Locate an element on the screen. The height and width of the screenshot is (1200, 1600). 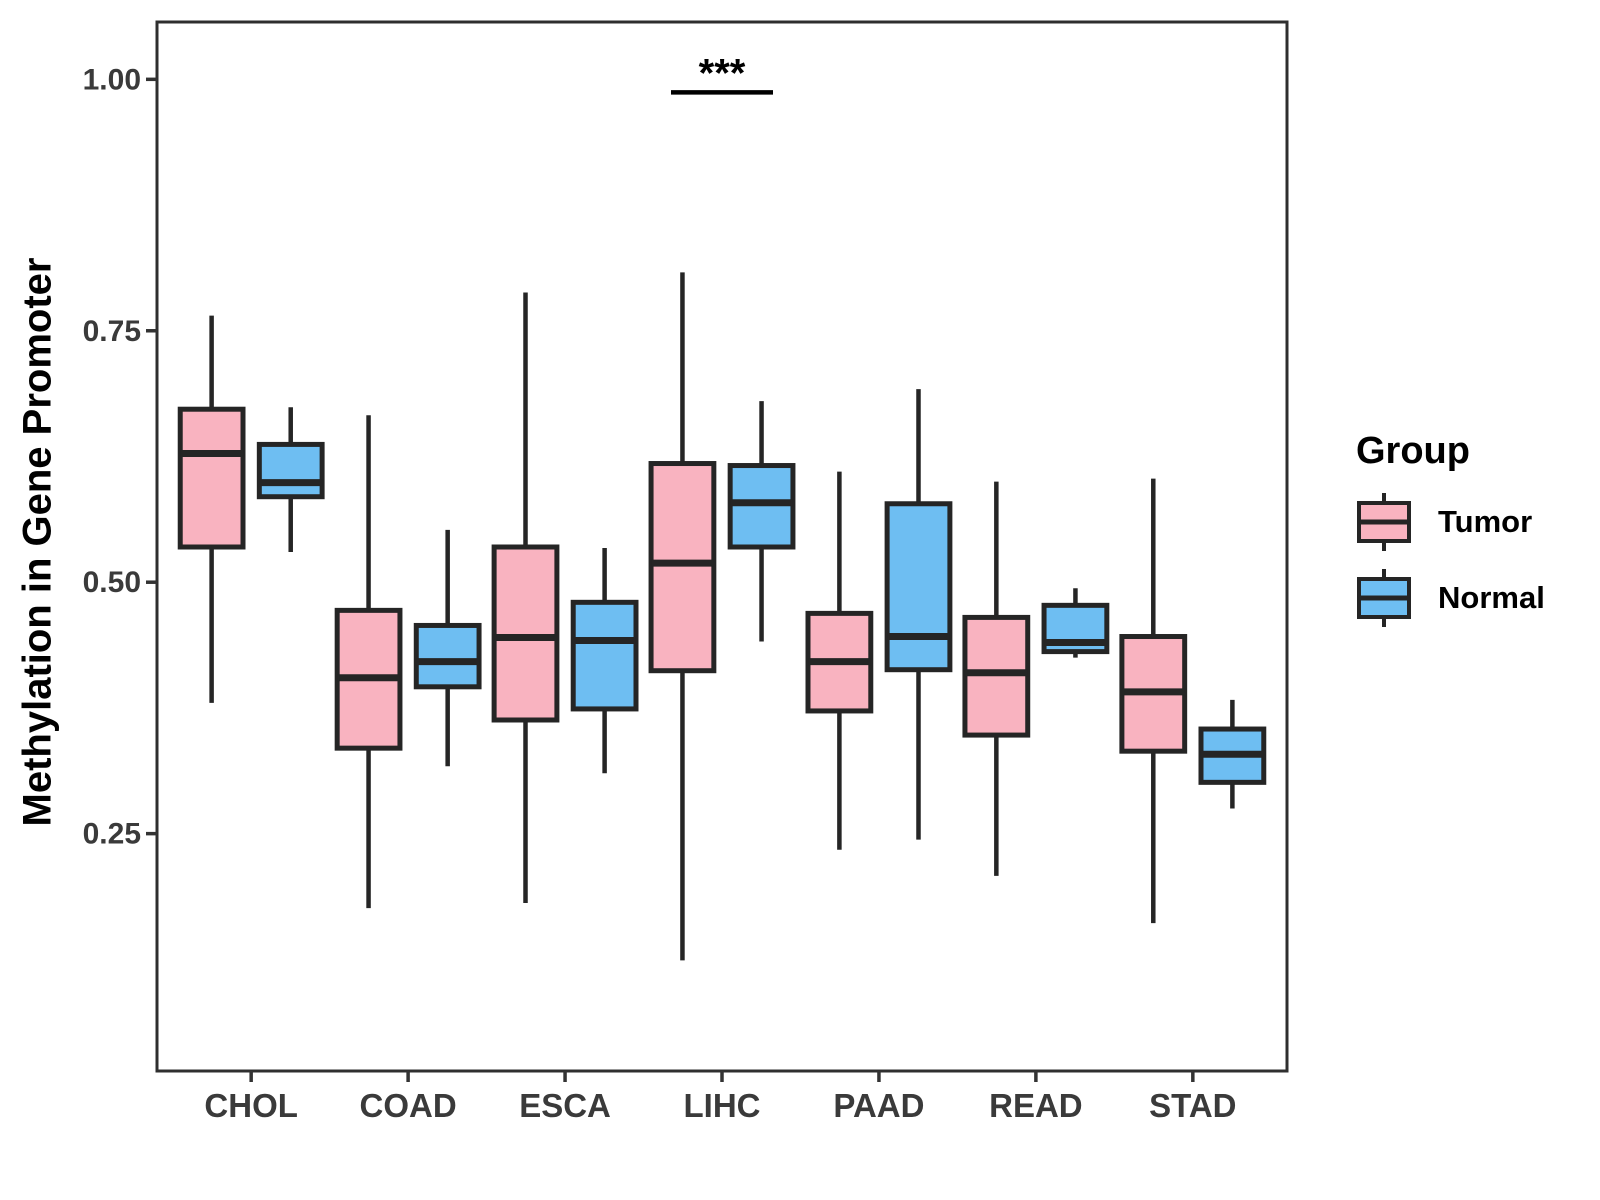
box-READ-Tumor is located at coordinates (996, 676).